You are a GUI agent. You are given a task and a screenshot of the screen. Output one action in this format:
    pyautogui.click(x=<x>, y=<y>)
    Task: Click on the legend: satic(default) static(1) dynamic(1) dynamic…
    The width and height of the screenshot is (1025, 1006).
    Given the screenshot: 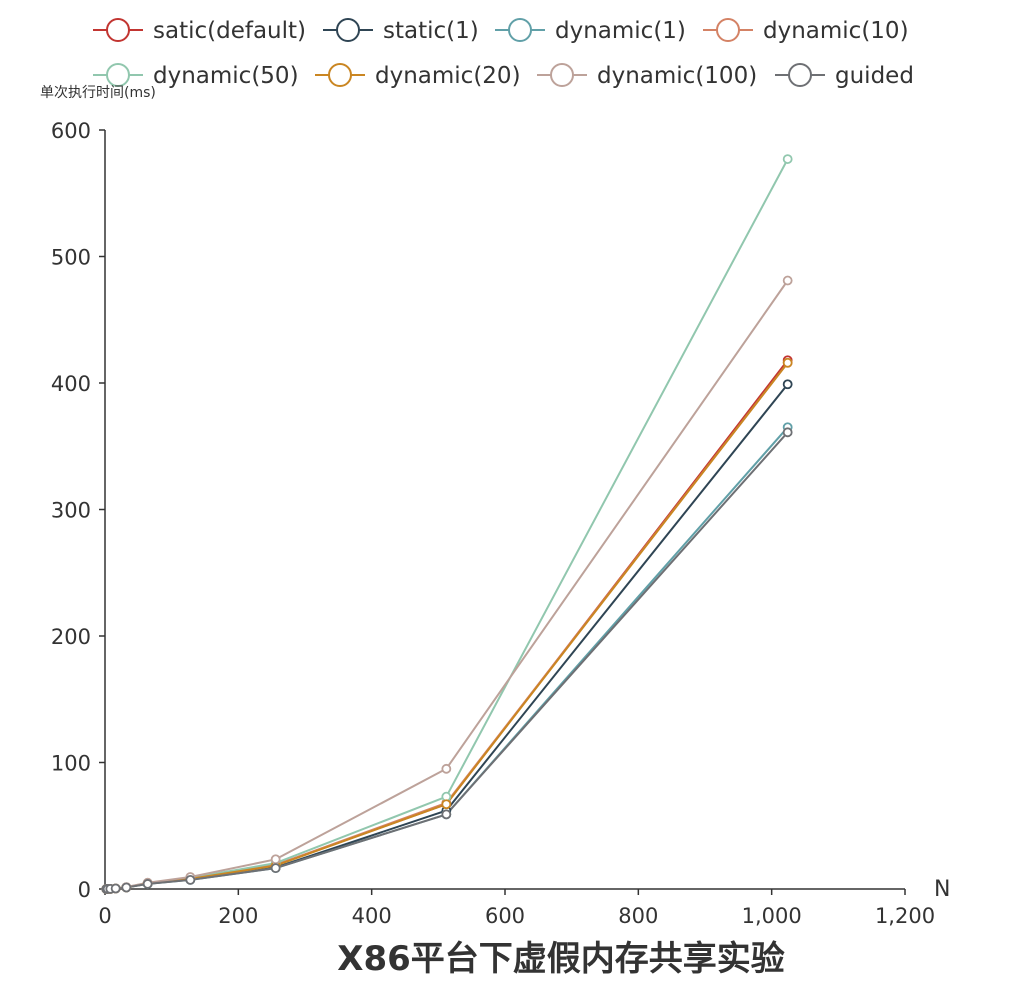 What is the action you would take?
    pyautogui.click(x=503, y=53)
    